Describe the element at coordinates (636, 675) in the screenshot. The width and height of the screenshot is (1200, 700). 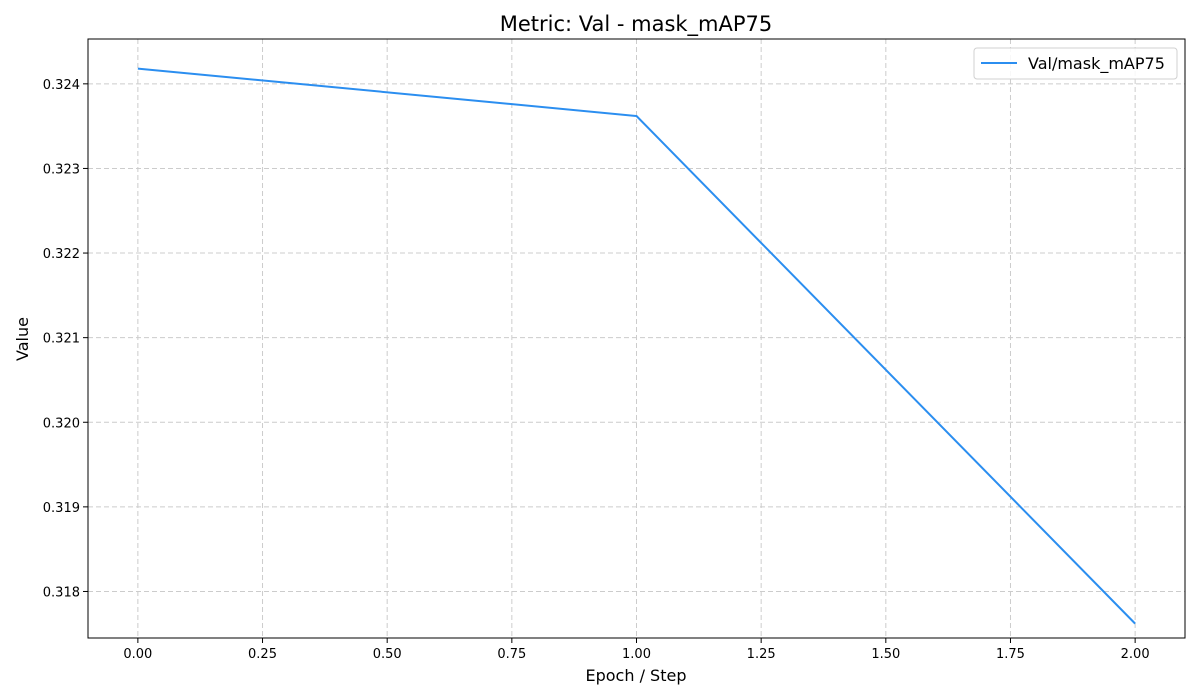
I see `x-axis-label: Epoch / Step` at that location.